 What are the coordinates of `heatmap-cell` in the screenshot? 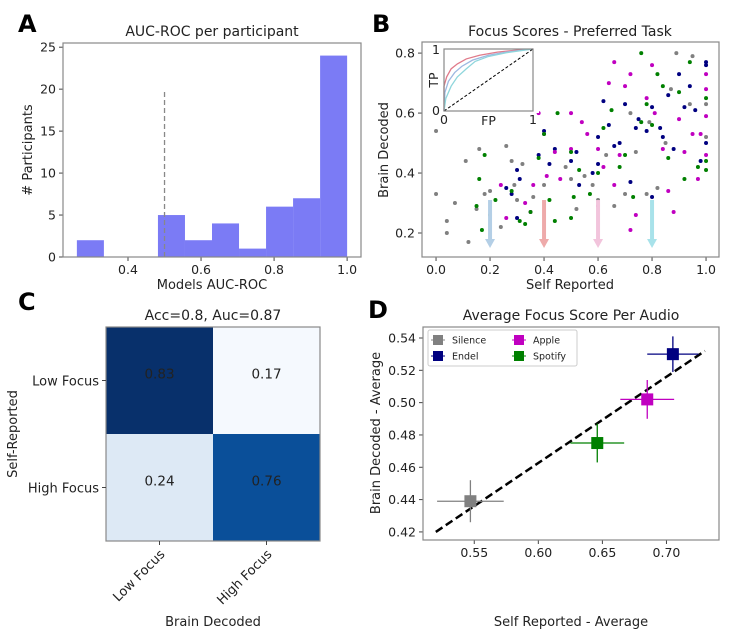 It's located at (159, 487).